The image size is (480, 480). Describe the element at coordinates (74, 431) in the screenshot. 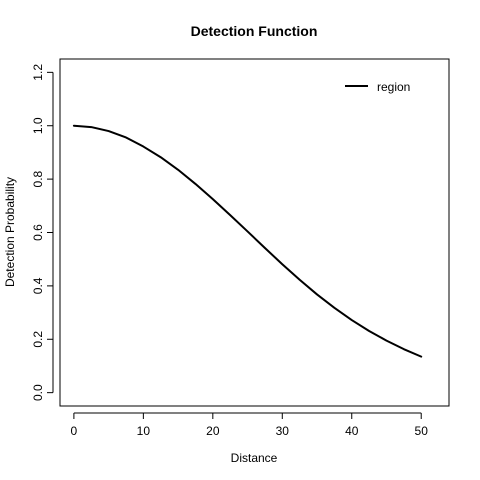

I see `x-tick-label: 0` at that location.